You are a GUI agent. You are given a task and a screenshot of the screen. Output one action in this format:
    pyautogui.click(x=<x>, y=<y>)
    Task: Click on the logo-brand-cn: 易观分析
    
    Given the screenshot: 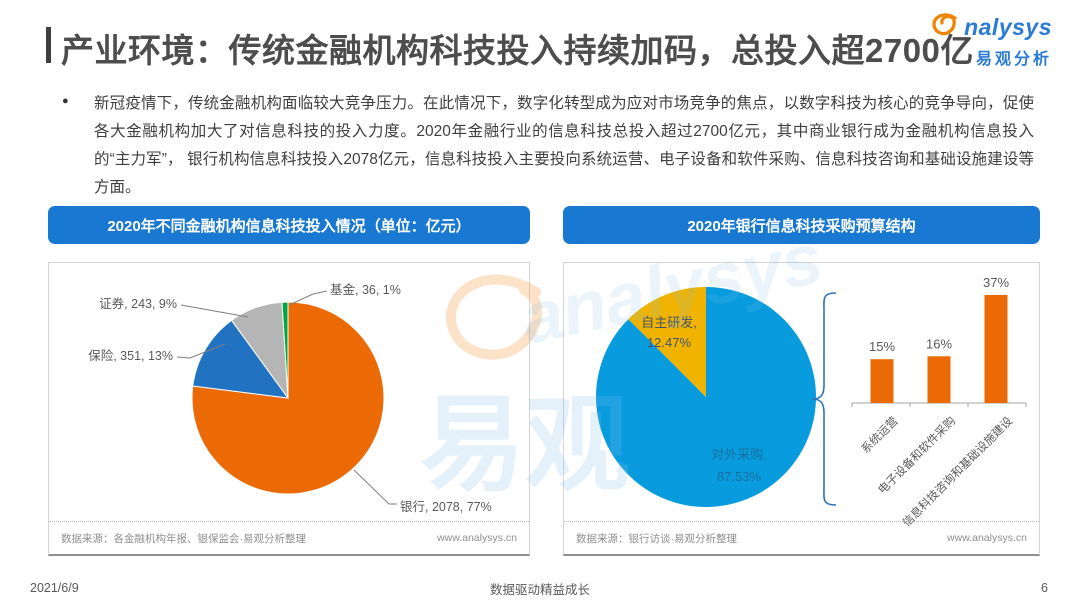 What is the action you would take?
    pyautogui.click(x=1013, y=59)
    